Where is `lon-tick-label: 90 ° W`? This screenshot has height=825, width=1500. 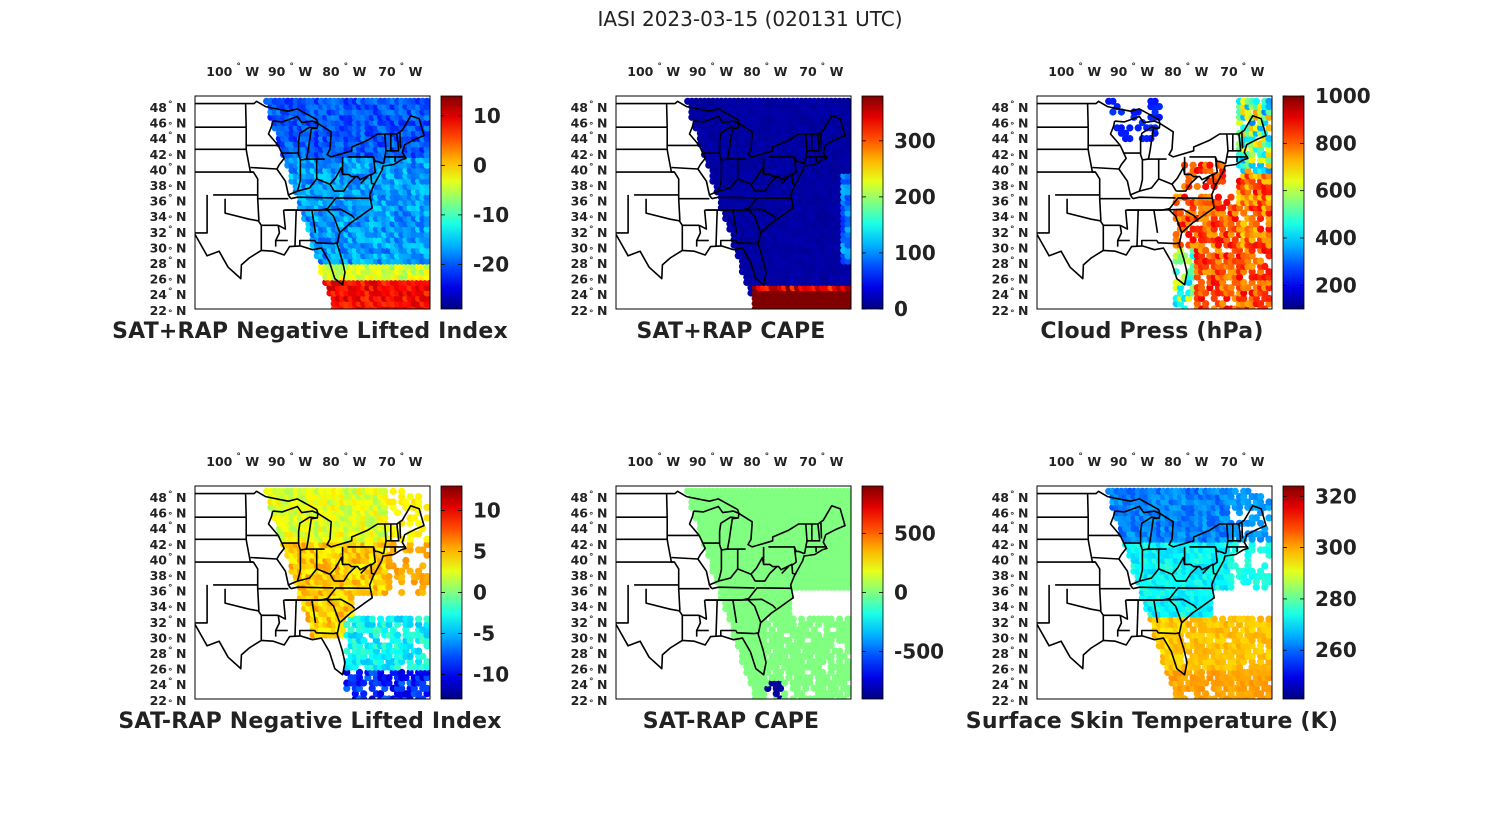 lon-tick-label: 90 ° W is located at coordinates (711, 460).